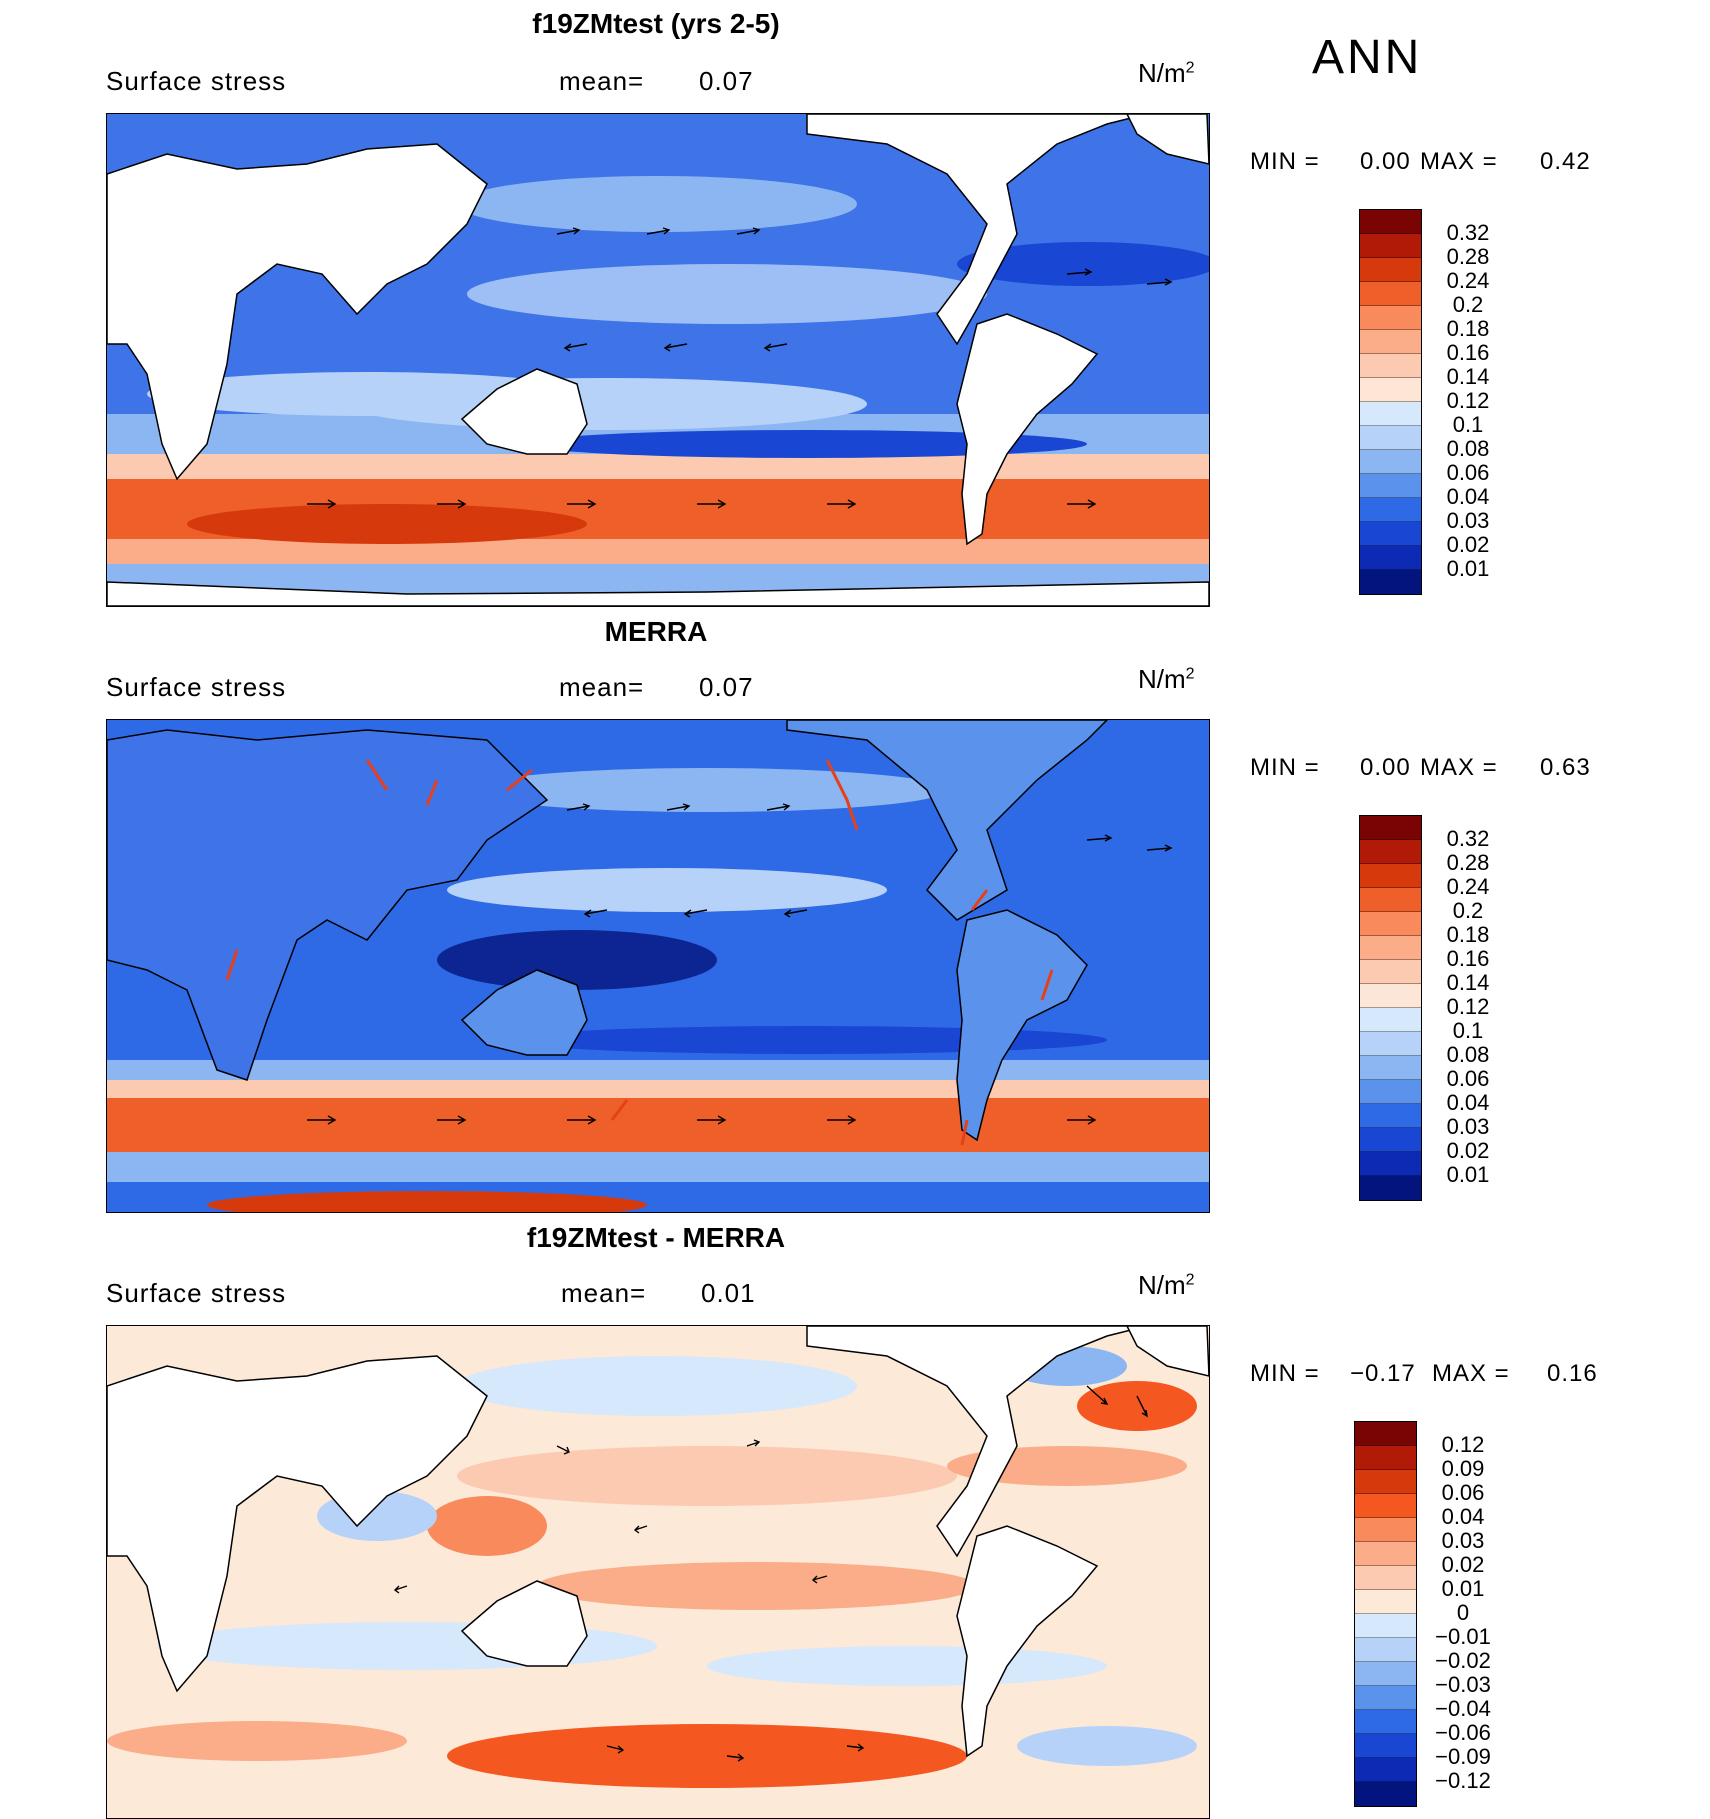 The width and height of the screenshot is (1710, 1819). What do you see at coordinates (1468, 448) in the screenshot?
I see `colorbar-tick-label: 0.08` at bounding box center [1468, 448].